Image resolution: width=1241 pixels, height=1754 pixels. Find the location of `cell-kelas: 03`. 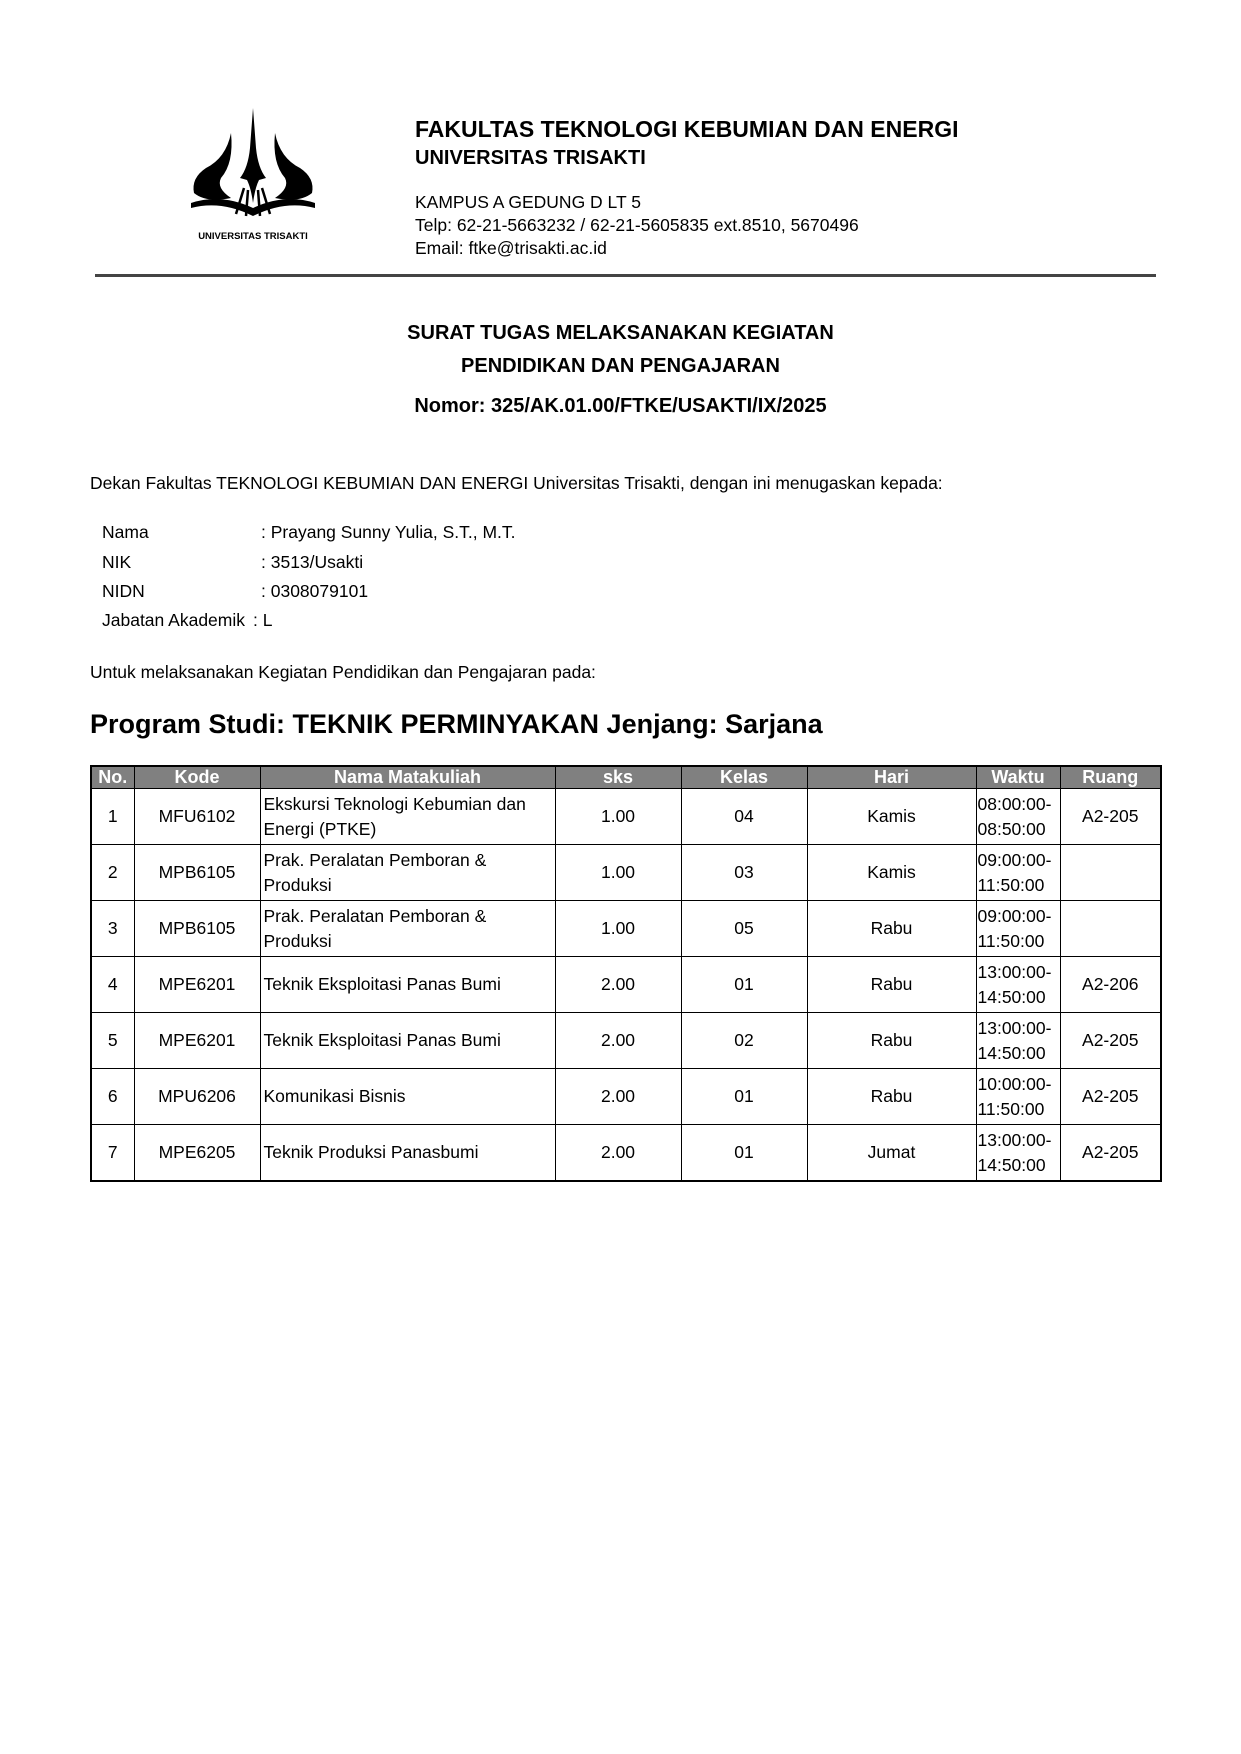

cell-kelas: 03 is located at coordinates (744, 872).